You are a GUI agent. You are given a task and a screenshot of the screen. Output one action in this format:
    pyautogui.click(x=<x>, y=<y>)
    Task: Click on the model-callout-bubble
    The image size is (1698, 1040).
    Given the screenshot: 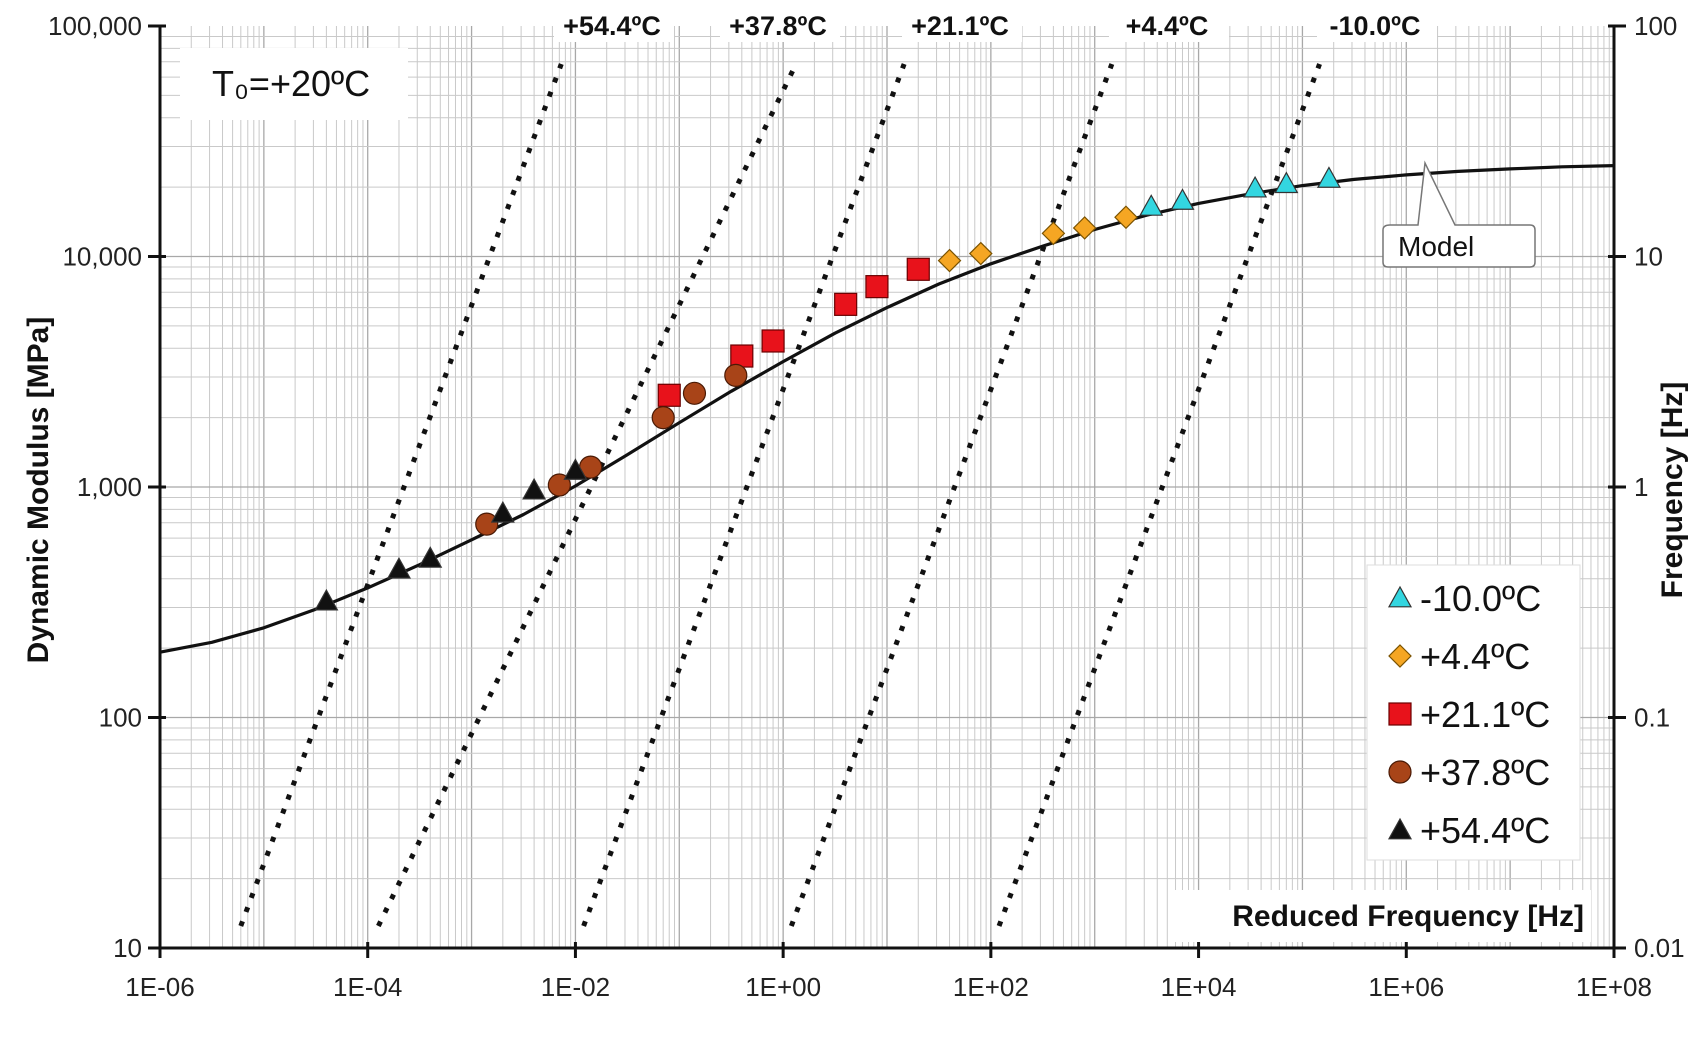 What is the action you would take?
    pyautogui.click(x=1459, y=214)
    